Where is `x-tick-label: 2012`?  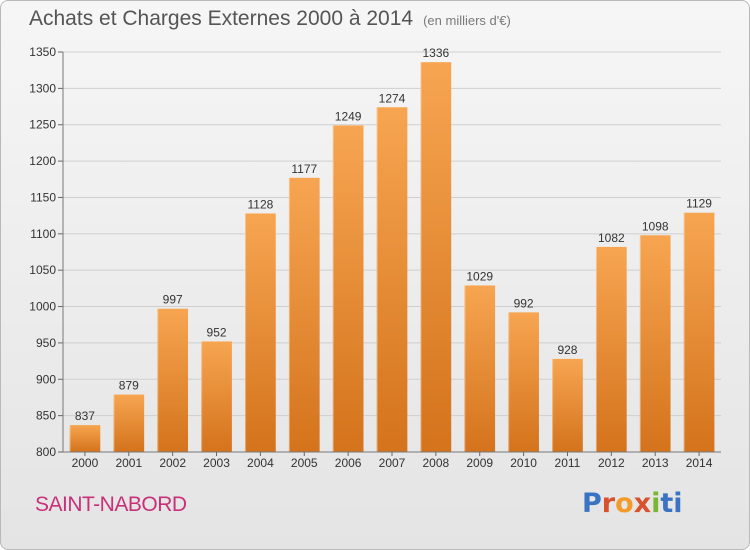 x-tick-label: 2012 is located at coordinates (611, 463).